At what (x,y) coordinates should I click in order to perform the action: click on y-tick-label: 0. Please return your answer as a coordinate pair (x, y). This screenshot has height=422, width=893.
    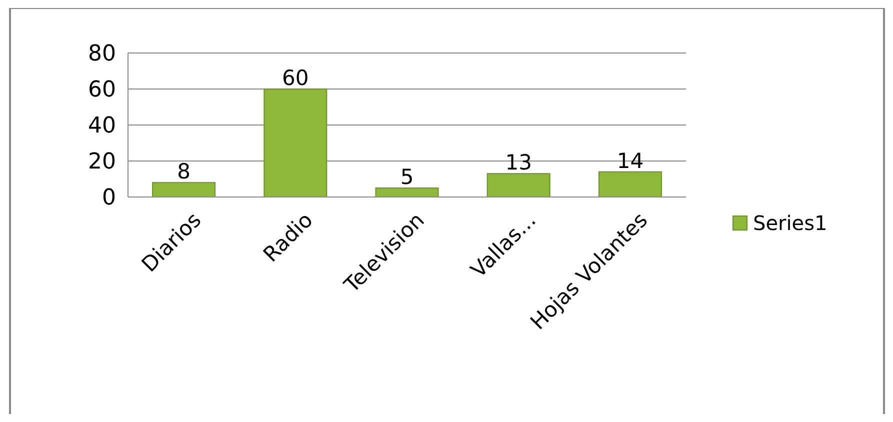
    Looking at the image, I should click on (109, 198).